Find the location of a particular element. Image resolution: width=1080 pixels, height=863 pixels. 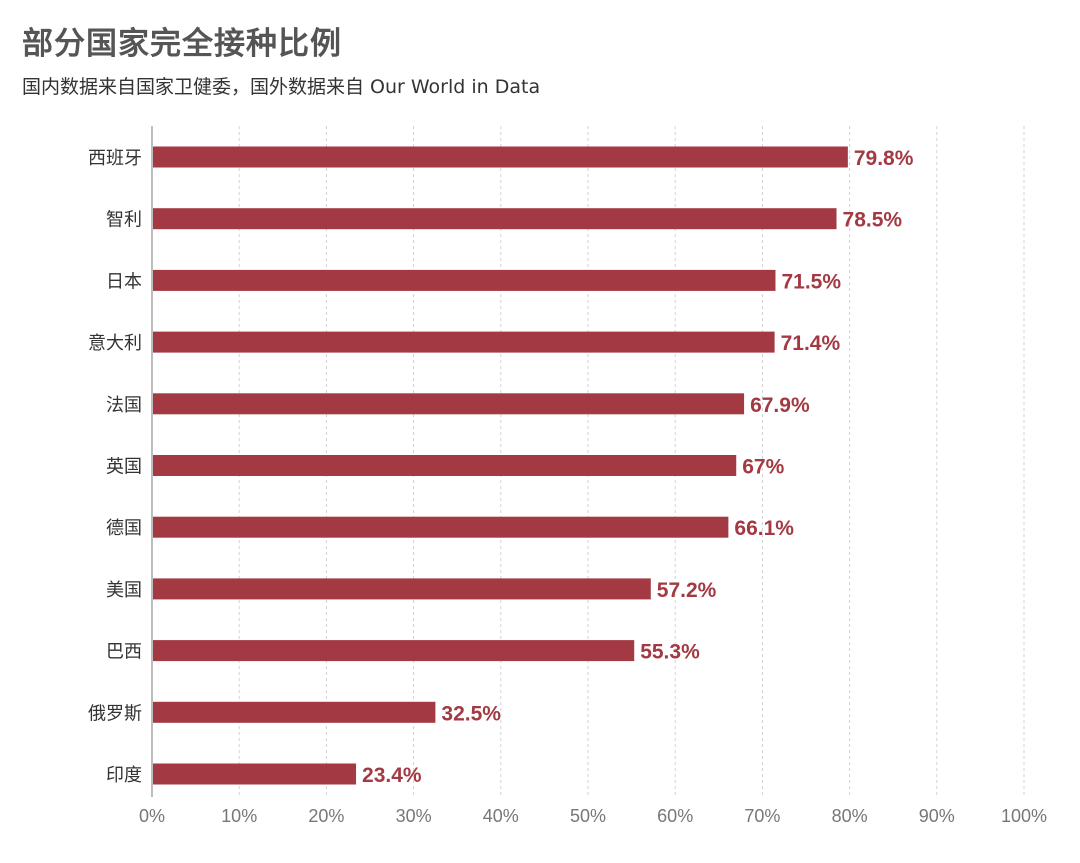

x-tick-label: 40% is located at coordinates (501, 816).